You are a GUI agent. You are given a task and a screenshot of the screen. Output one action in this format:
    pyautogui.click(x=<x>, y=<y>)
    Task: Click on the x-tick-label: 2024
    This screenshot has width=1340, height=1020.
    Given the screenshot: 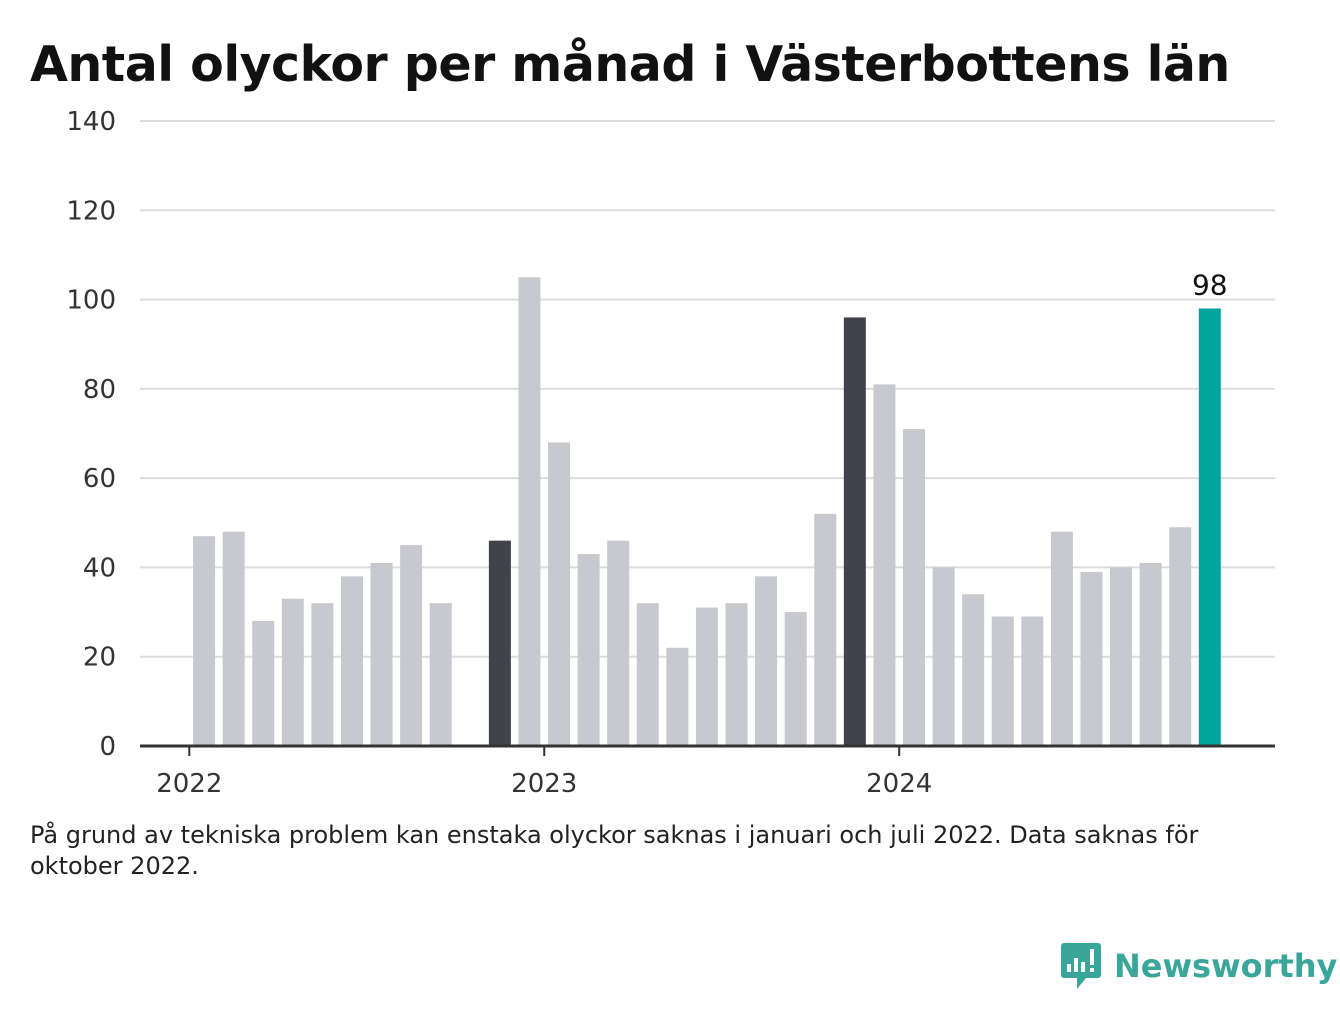 What is the action you would take?
    pyautogui.click(x=899, y=784)
    